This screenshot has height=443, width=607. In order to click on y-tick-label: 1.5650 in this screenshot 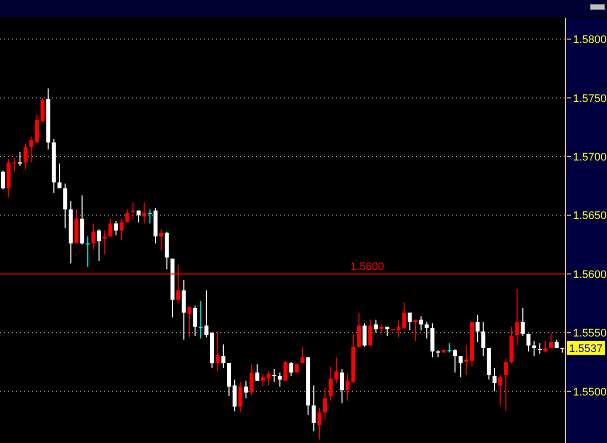, I will do `click(590, 216)`.